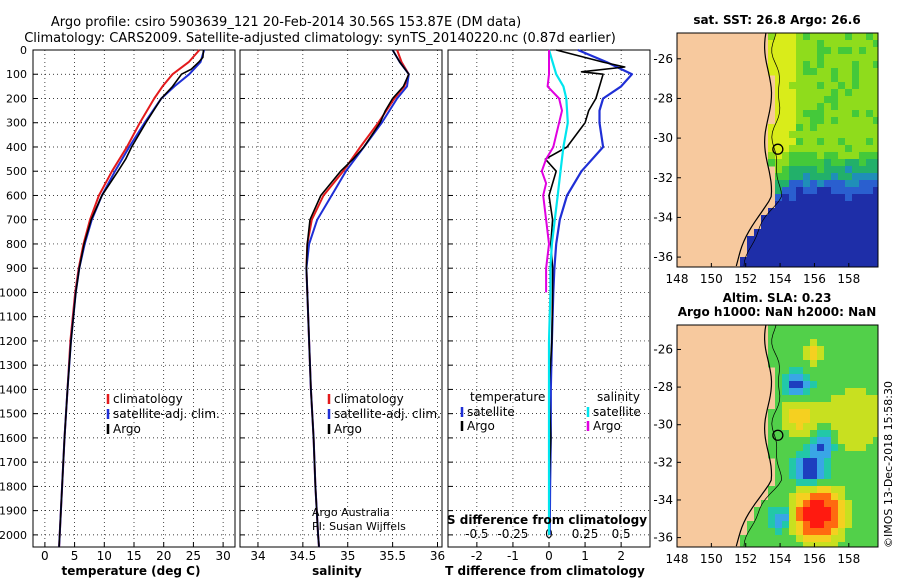 The height and width of the screenshot is (580, 900). I want to click on x-tick-label: 10, so click(104, 556).